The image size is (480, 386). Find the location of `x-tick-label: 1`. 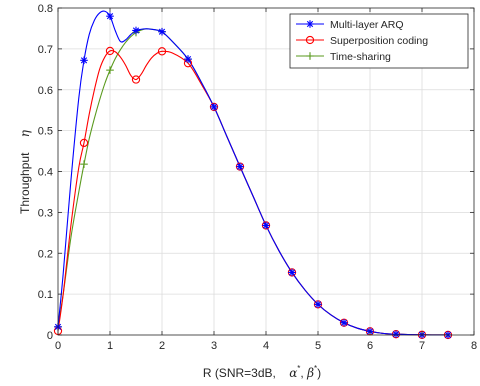

x-tick-label: 1 is located at coordinates (110, 346).